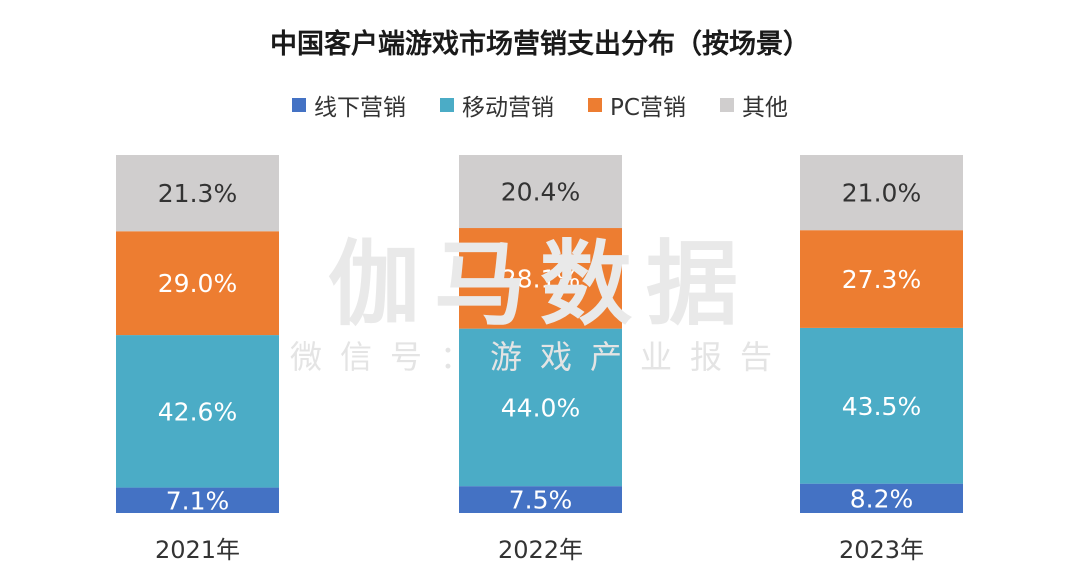 This screenshot has height=584, width=1080. I want to click on legend-item-mobile: 移动营销, so click(497, 105).